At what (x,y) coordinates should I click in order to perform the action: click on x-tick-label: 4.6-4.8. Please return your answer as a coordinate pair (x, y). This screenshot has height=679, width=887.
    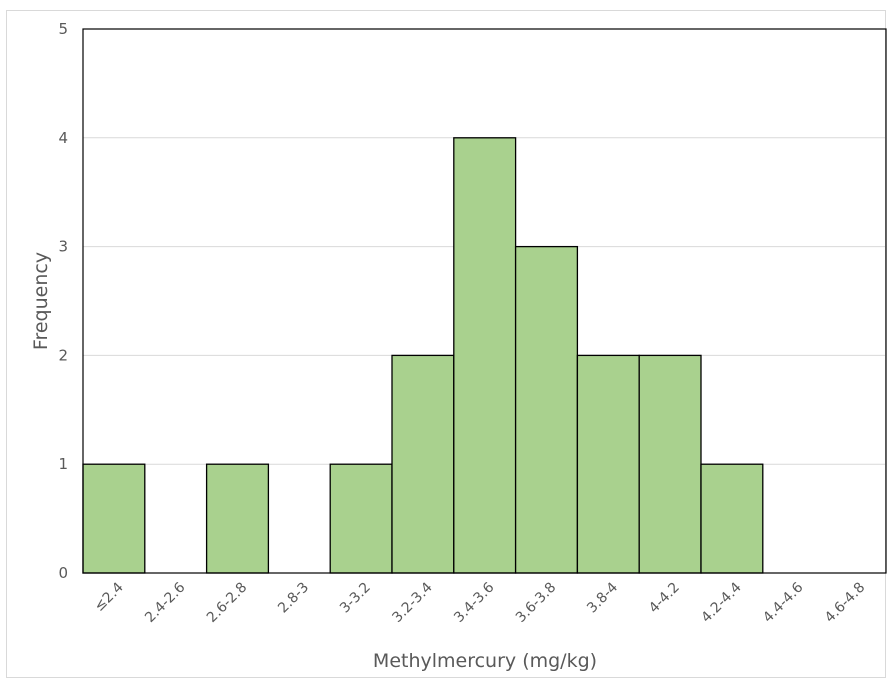
    Looking at the image, I should click on (845, 603).